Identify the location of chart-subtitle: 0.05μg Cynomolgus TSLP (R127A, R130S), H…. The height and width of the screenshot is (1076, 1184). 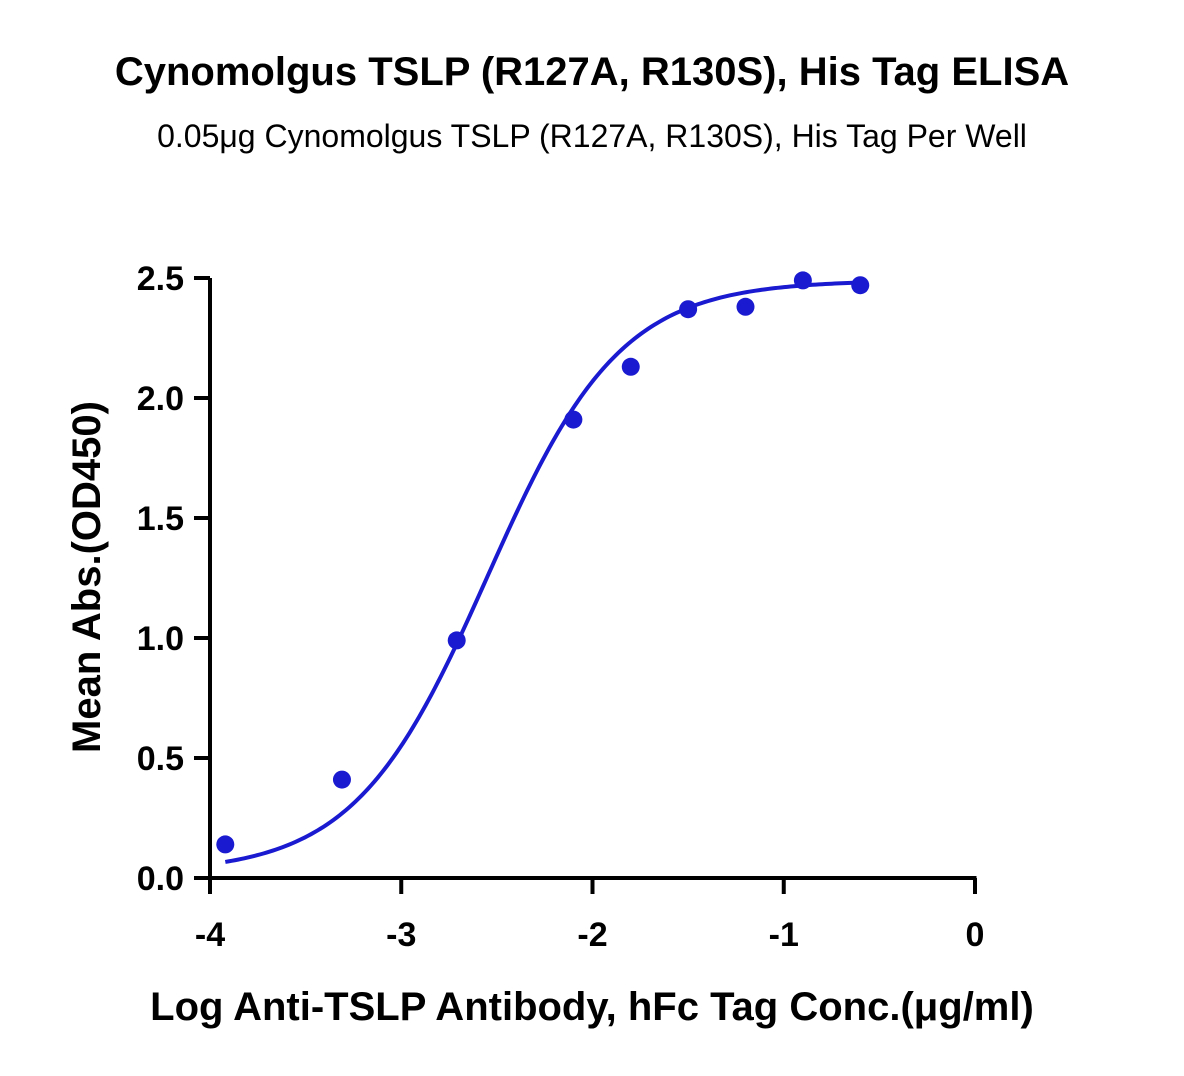
(592, 136).